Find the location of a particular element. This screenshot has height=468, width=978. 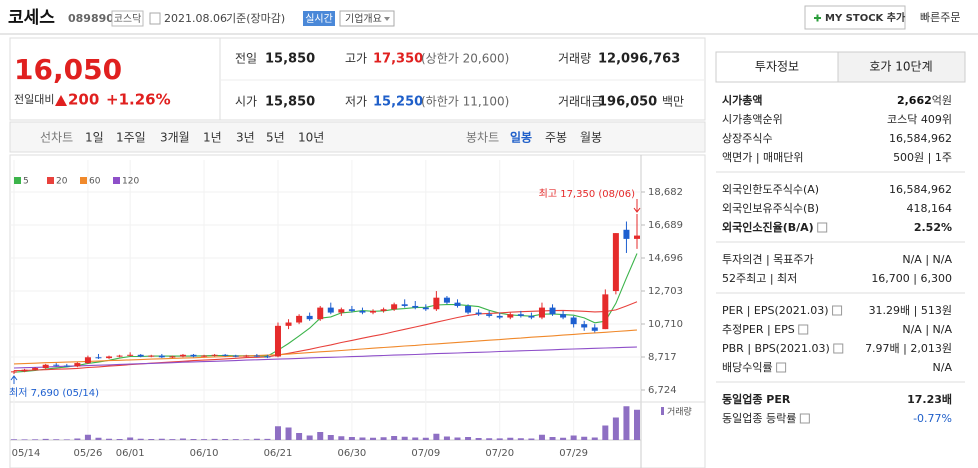

period: 1주일 is located at coordinates (131, 138).